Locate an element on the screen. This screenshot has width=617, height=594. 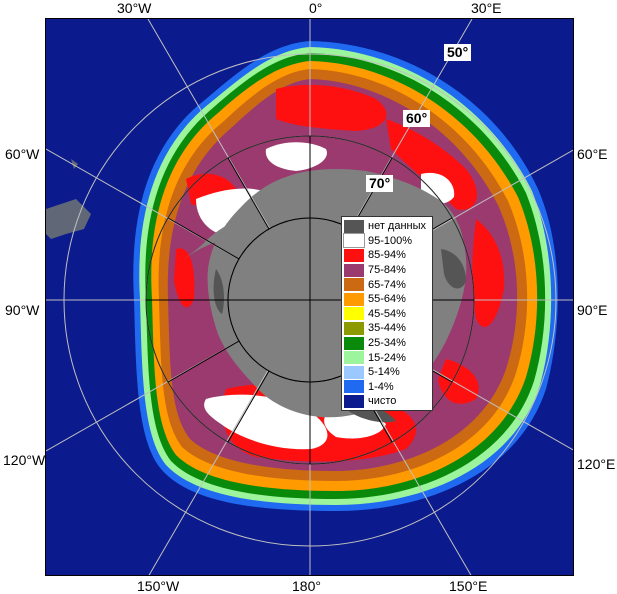
legend-label: нет данных is located at coordinates (397, 226).